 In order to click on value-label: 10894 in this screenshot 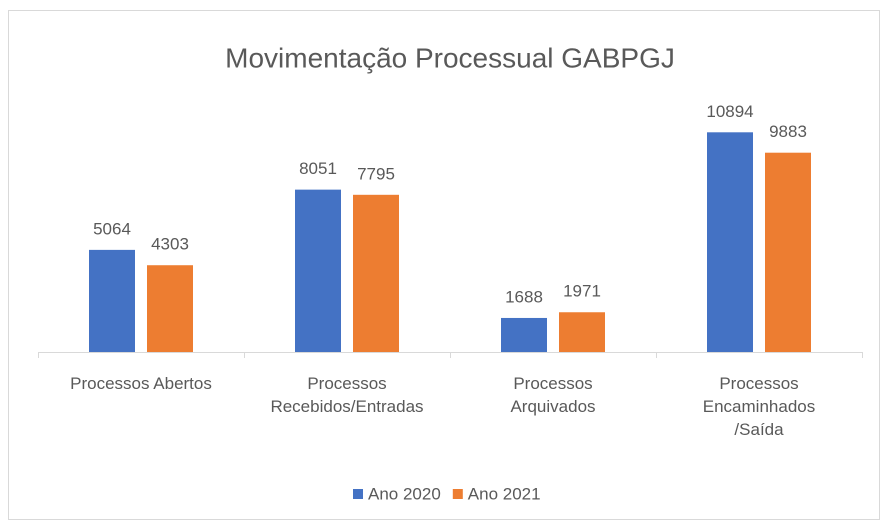, I will do `click(729, 111)`.